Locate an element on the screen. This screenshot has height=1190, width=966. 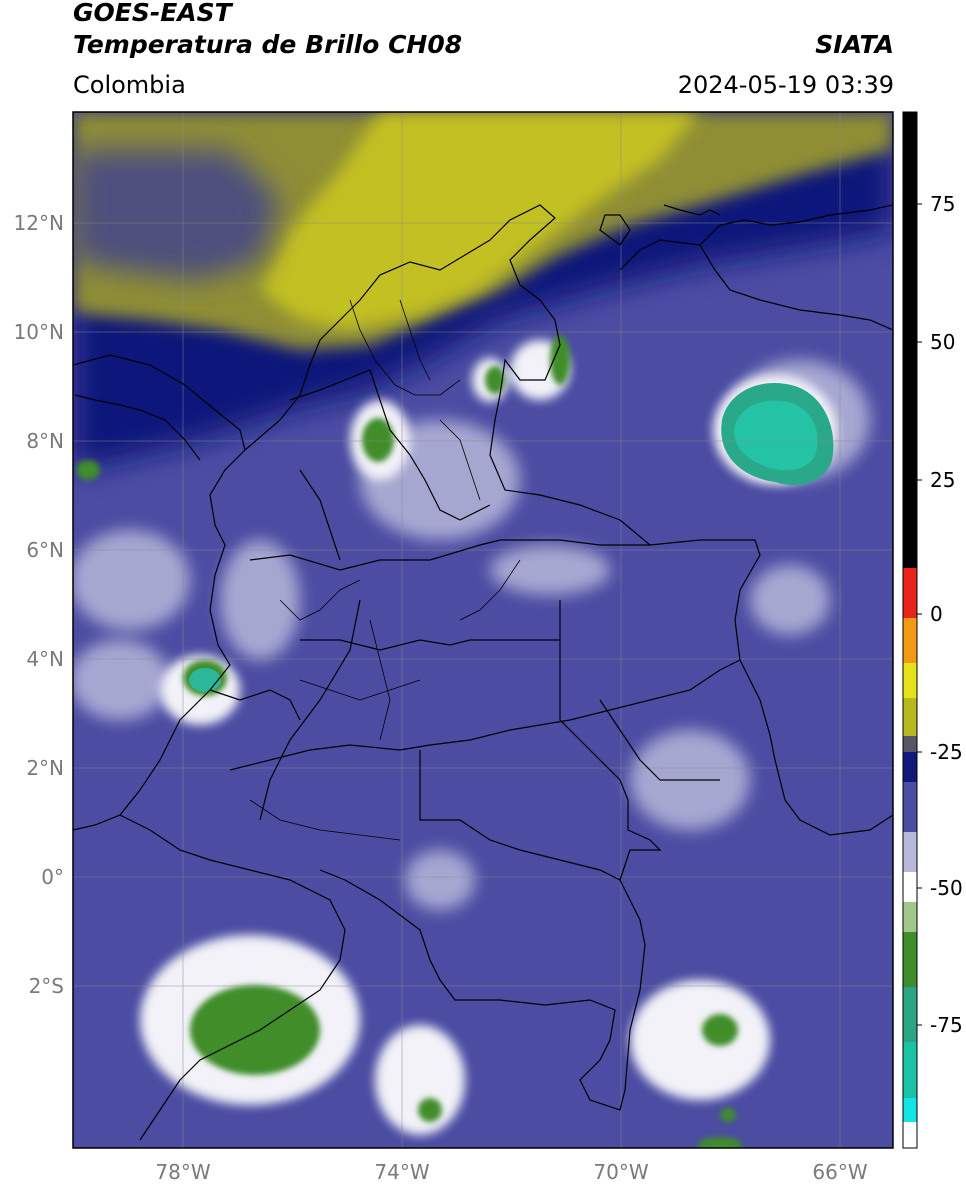
brand-label: SIATA is located at coordinates (854, 44).